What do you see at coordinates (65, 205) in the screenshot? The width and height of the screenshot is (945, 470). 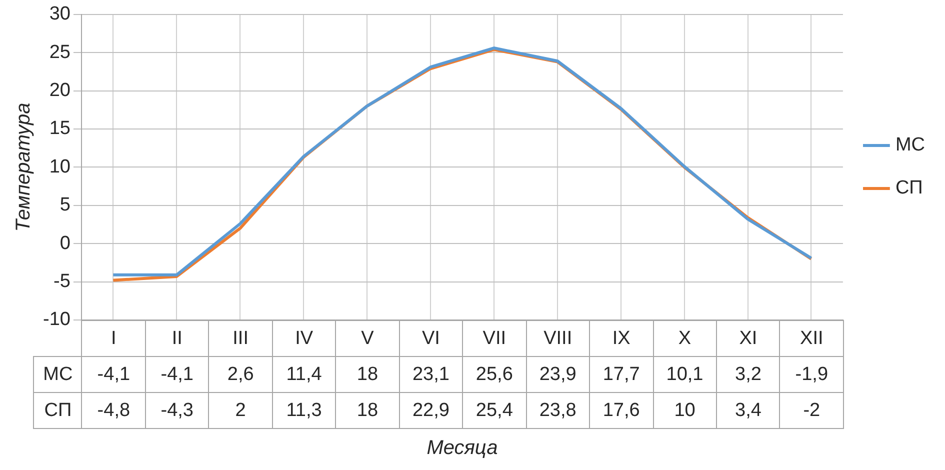 I see `y-tick-label: 5` at bounding box center [65, 205].